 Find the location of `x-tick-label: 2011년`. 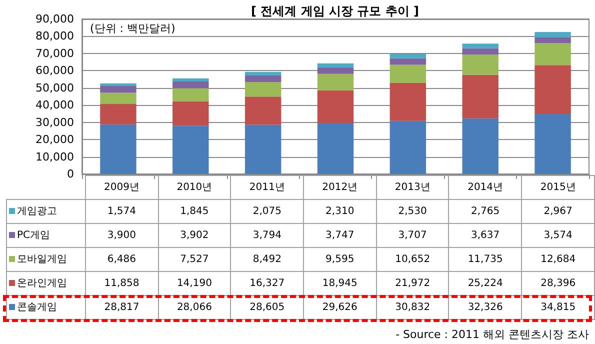

x-tick-label: 2011년 is located at coordinates (267, 188).